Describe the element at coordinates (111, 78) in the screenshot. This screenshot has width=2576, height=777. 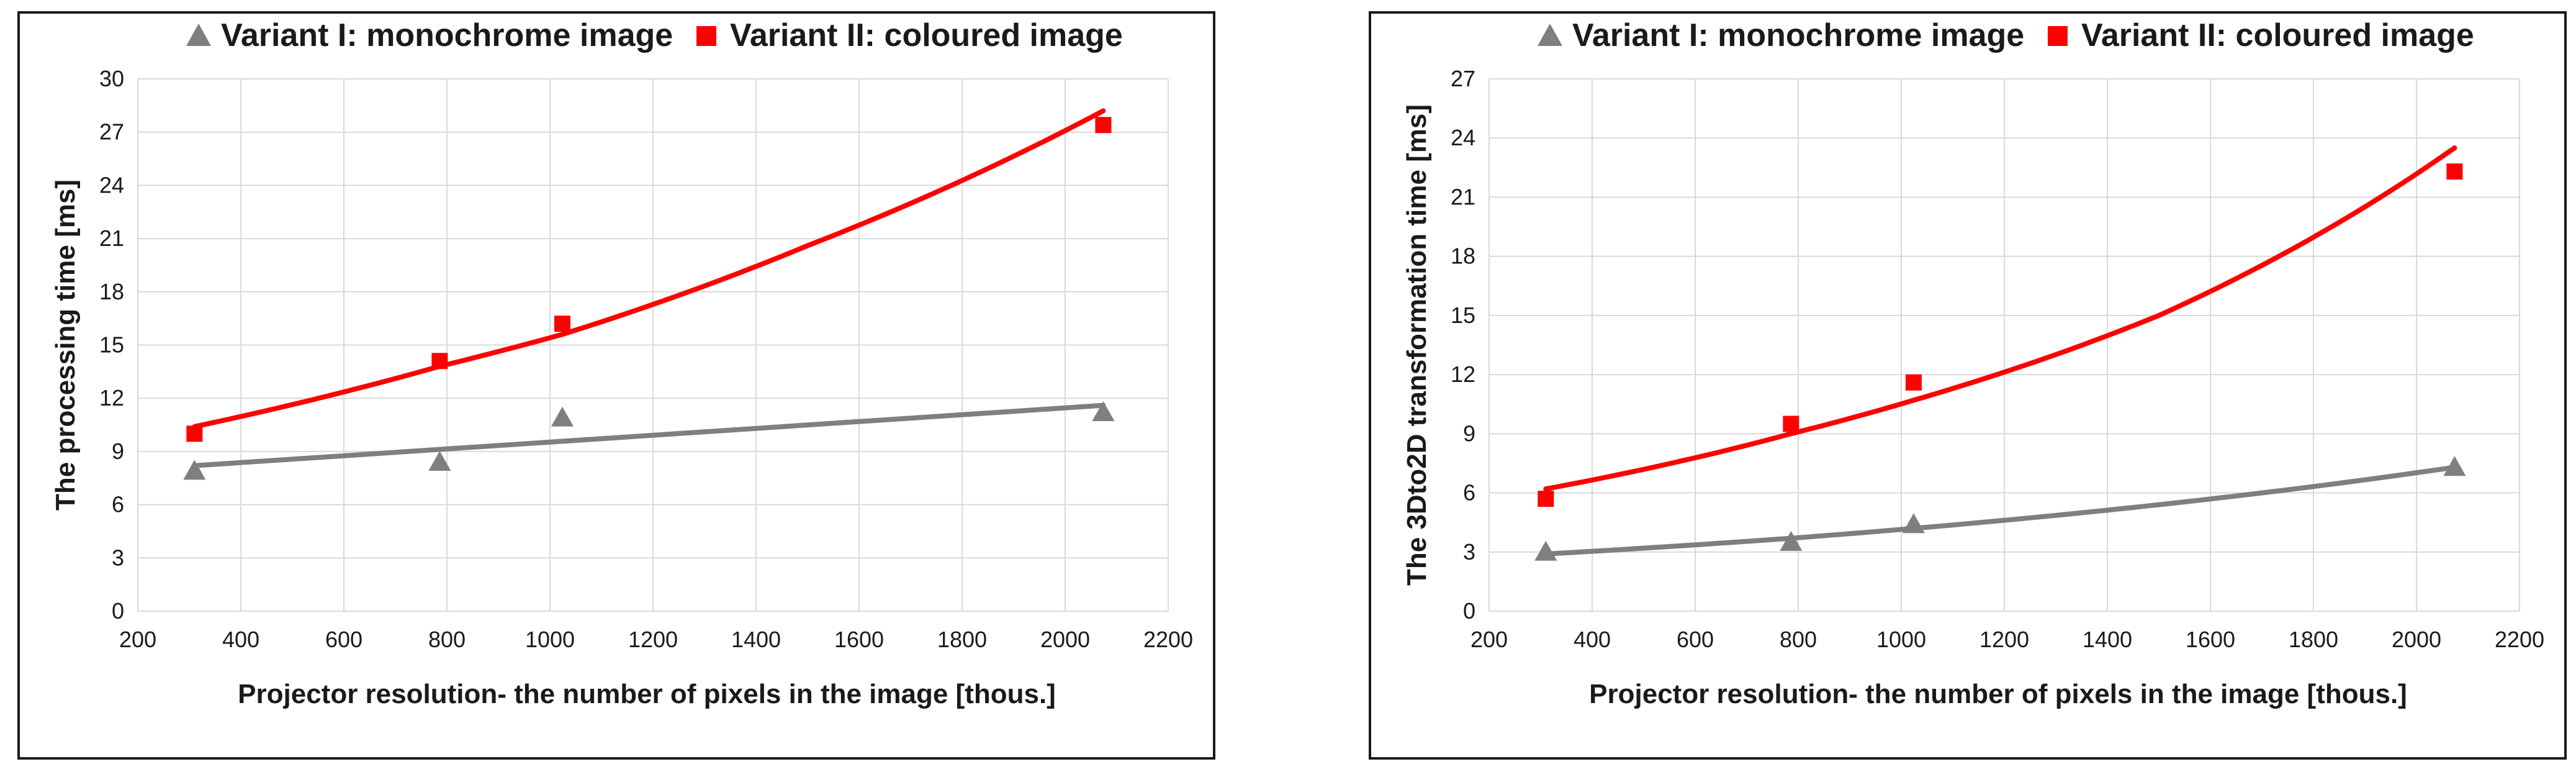
I see `y-tick-label: 30` at that location.